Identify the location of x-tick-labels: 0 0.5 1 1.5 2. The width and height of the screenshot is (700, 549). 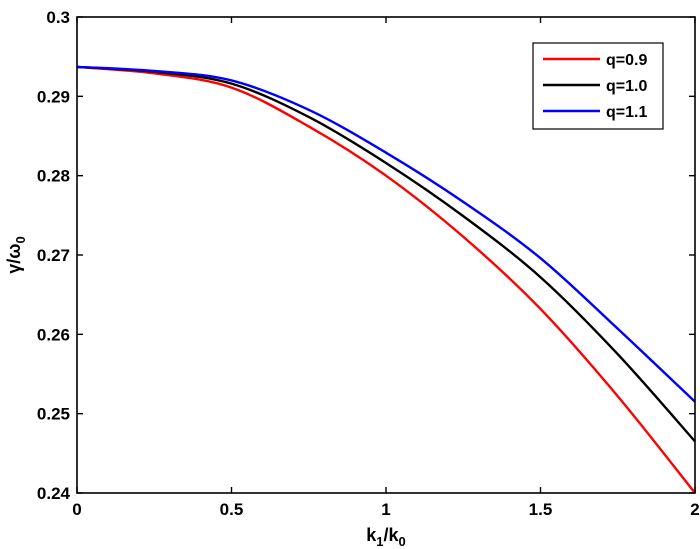
(385, 509).